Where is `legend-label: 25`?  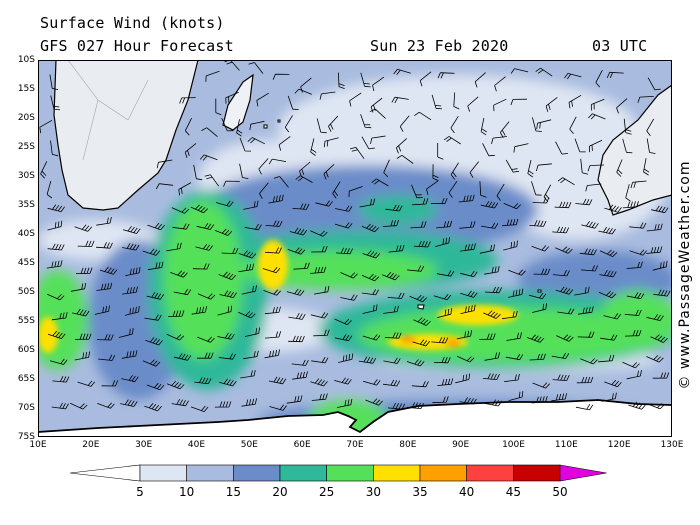
legend-label: 25 is located at coordinates (327, 492).